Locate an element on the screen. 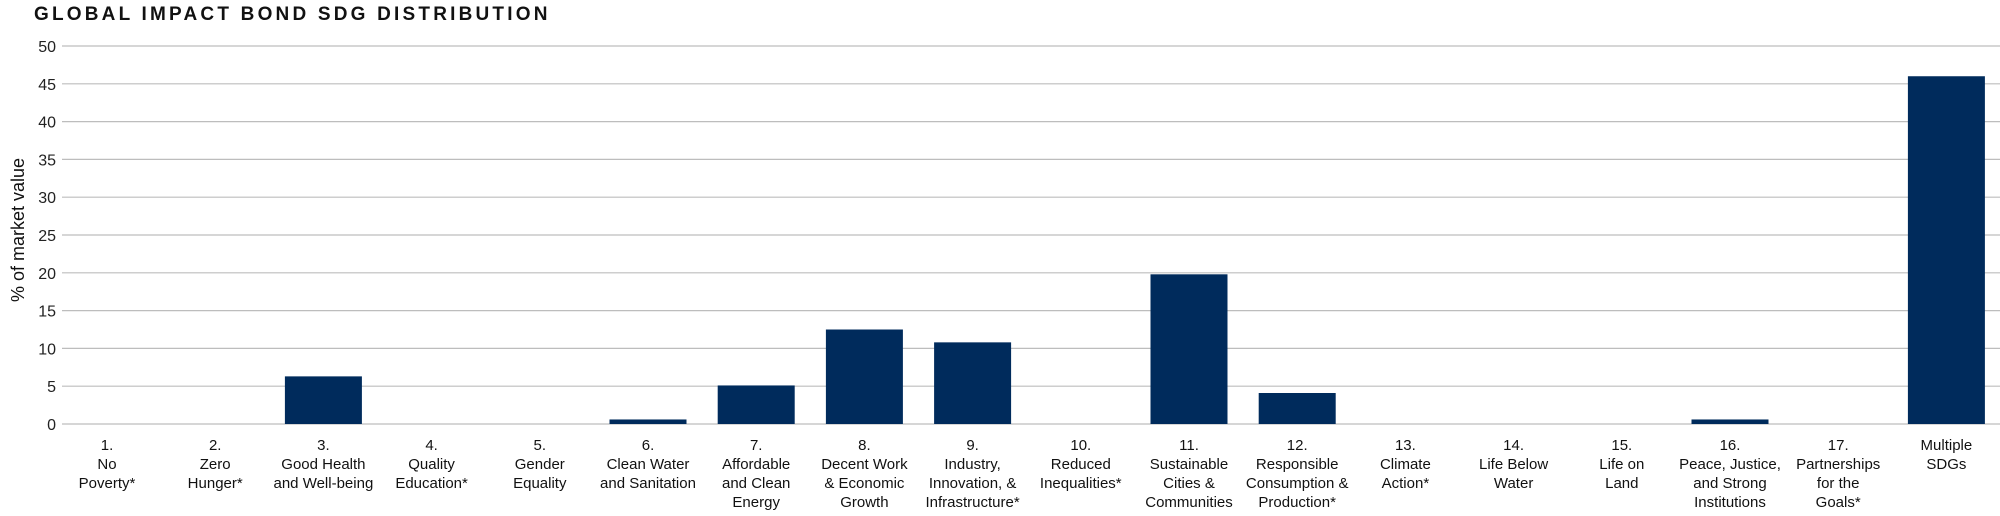  x-category-label: 5. Gender Equality is located at coordinates (540, 464).